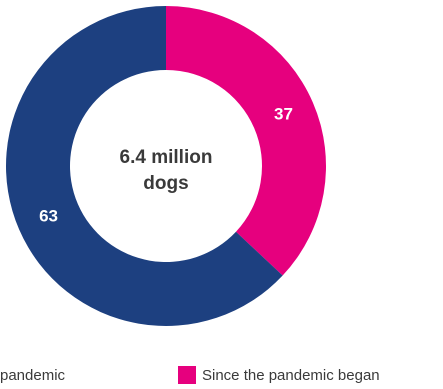  What do you see at coordinates (166, 171) in the screenshot?
I see `donut-center-label: 6.4 million dogs` at bounding box center [166, 171].